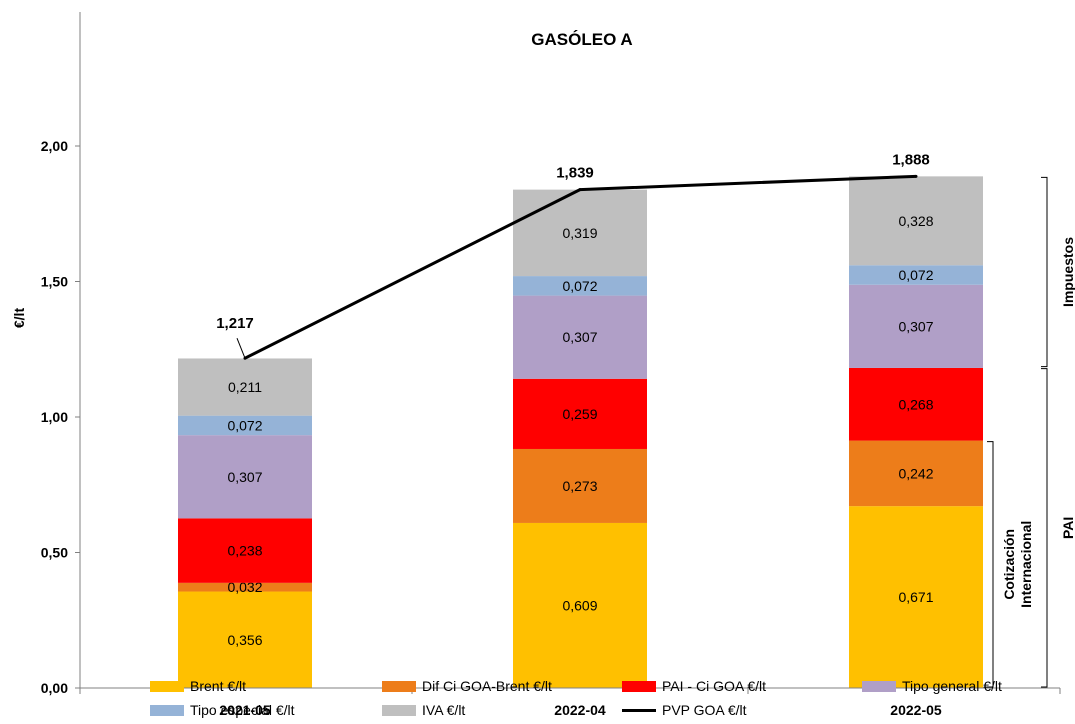 The image size is (1075, 724). Describe the element at coordinates (916, 710) in the screenshot. I see `x-tick-label: 2022-05` at that location.